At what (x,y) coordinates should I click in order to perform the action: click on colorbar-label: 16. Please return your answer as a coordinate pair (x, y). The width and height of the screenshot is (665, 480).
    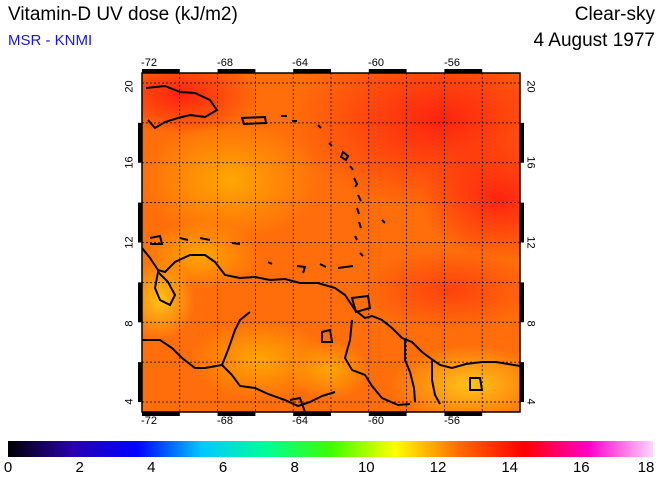
    Looking at the image, I should click on (581, 467).